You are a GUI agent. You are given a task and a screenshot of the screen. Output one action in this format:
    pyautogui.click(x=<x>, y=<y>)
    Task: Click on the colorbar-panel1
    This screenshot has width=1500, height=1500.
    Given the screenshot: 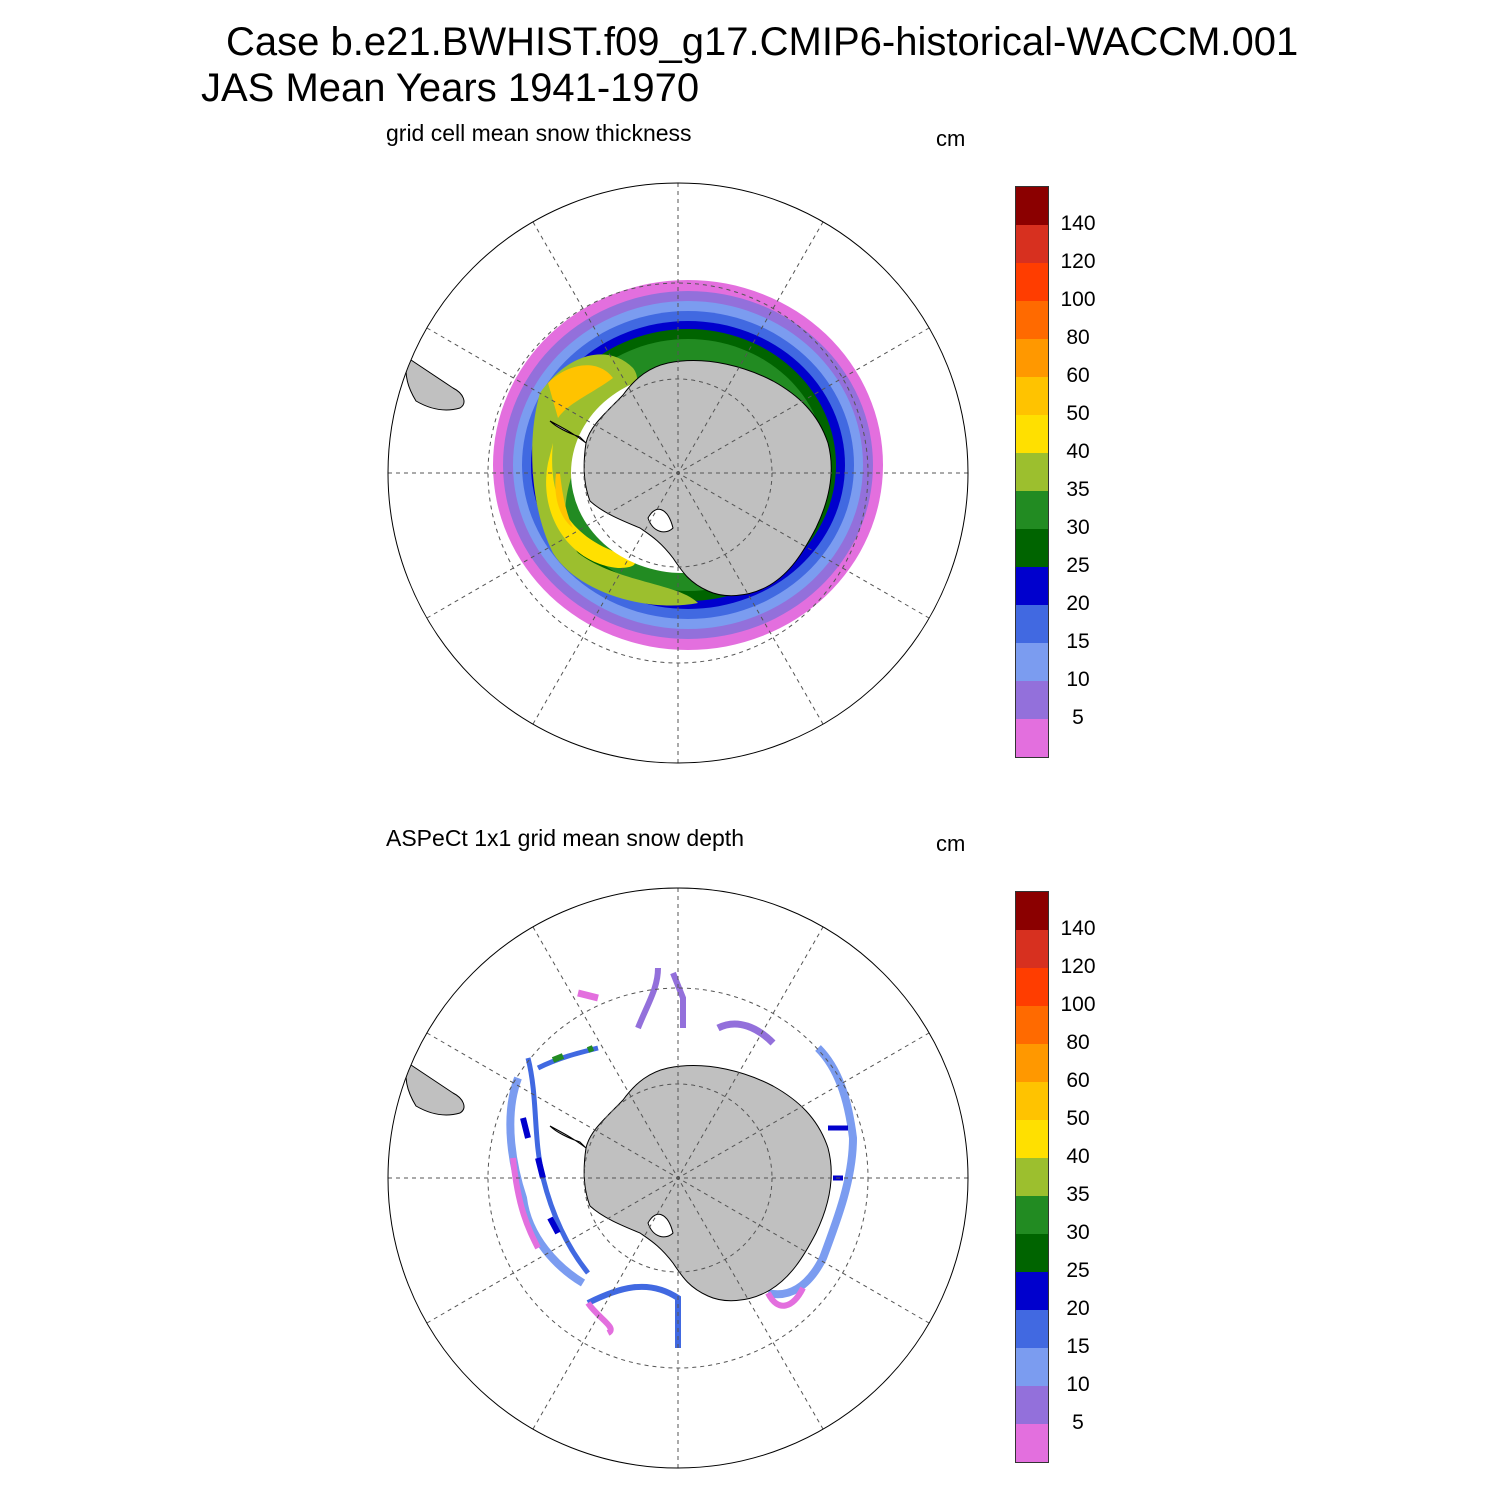 What is the action you would take?
    pyautogui.click(x=1032, y=472)
    